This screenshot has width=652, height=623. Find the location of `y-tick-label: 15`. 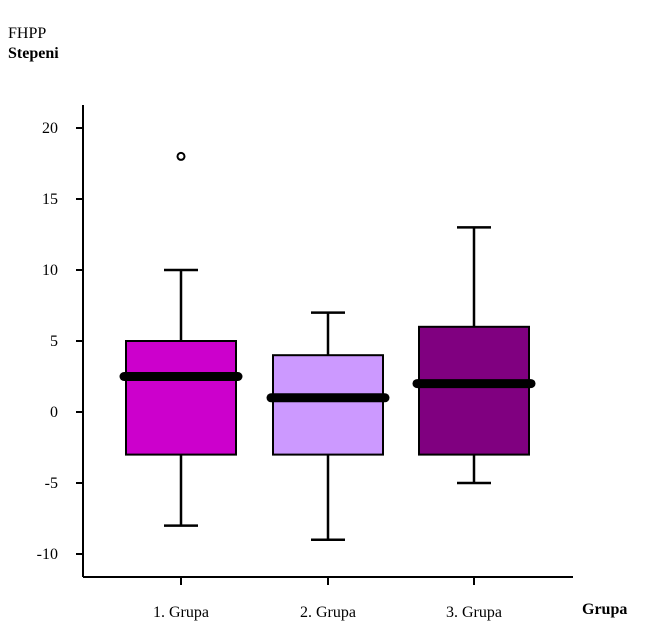

y-tick-label: 15 is located at coordinates (50, 199).